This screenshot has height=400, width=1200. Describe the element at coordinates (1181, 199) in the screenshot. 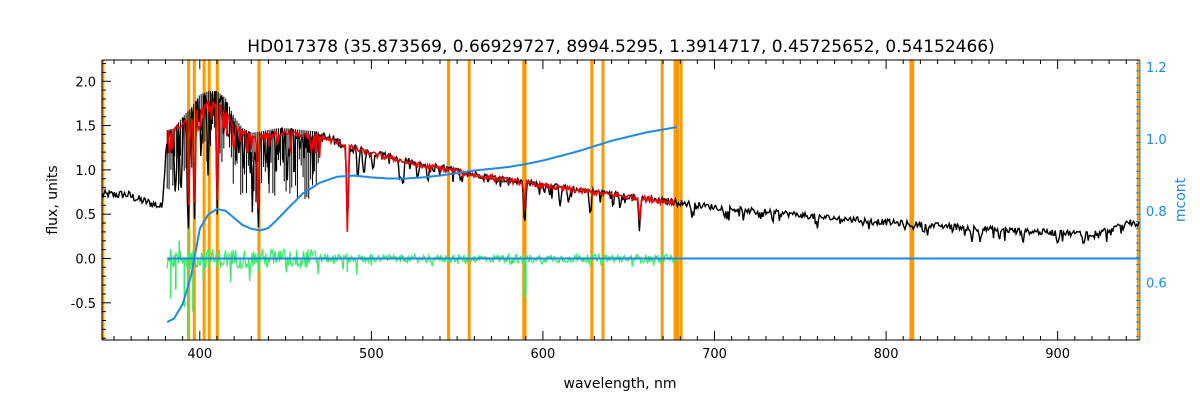

I see `y2-axis-label: mcont` at that location.